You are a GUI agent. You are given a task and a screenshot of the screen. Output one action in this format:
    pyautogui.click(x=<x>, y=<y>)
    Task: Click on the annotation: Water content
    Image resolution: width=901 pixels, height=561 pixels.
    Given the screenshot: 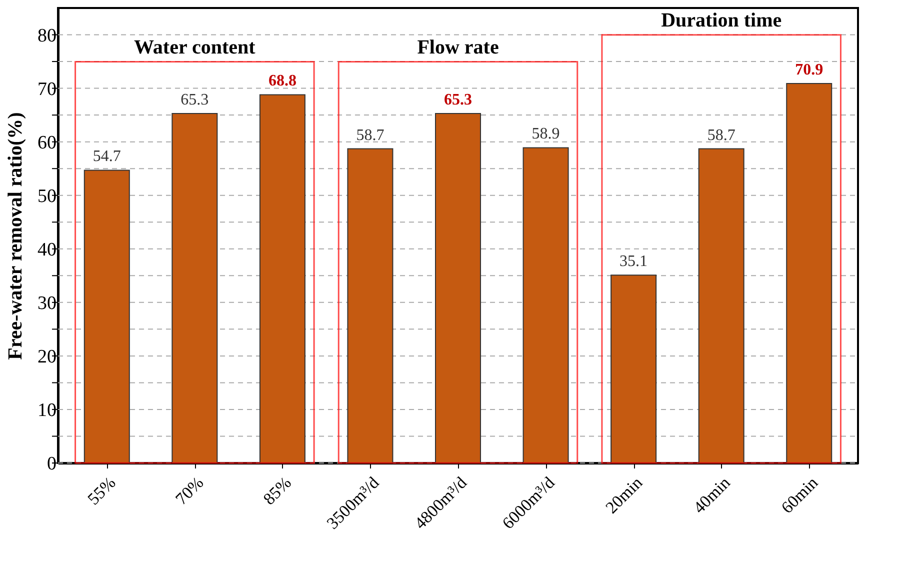 What is the action you would take?
    pyautogui.click(x=195, y=47)
    